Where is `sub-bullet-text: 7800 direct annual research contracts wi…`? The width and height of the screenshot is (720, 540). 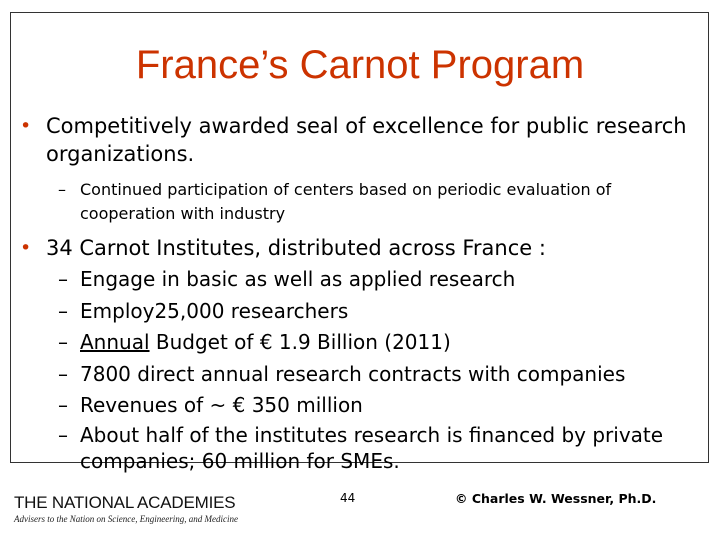
sub-bullet-text: 7800 direct annual research contracts wi… is located at coordinates (353, 373).